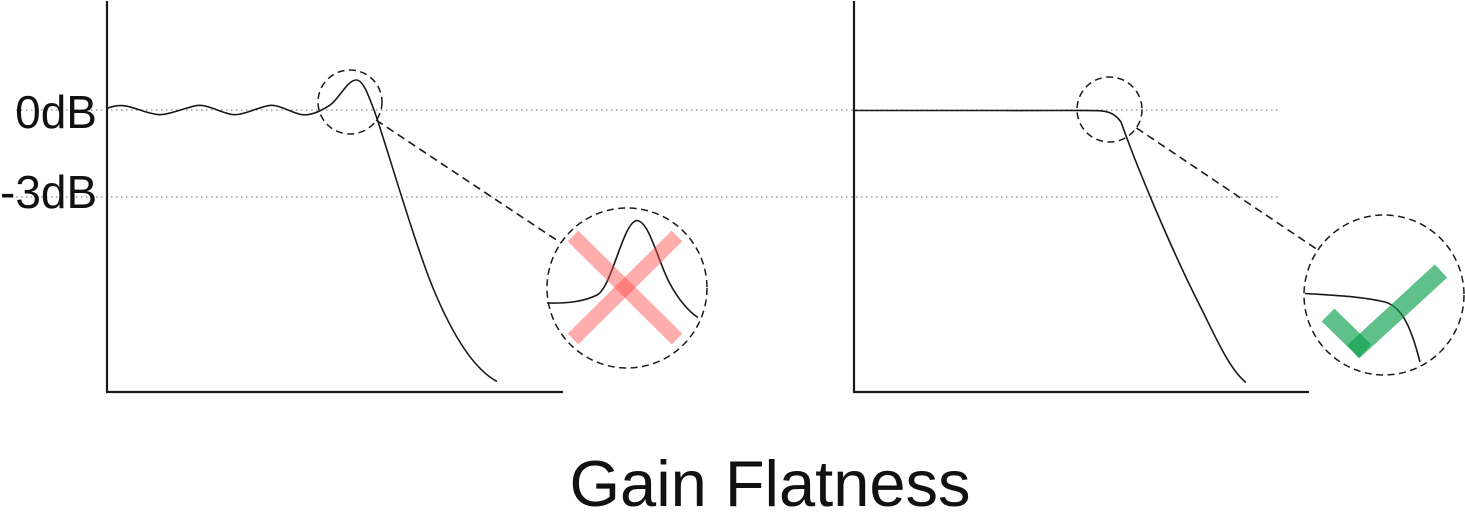 This screenshot has width=1465, height=529. I want to click on check-icon, so click(1384, 311).